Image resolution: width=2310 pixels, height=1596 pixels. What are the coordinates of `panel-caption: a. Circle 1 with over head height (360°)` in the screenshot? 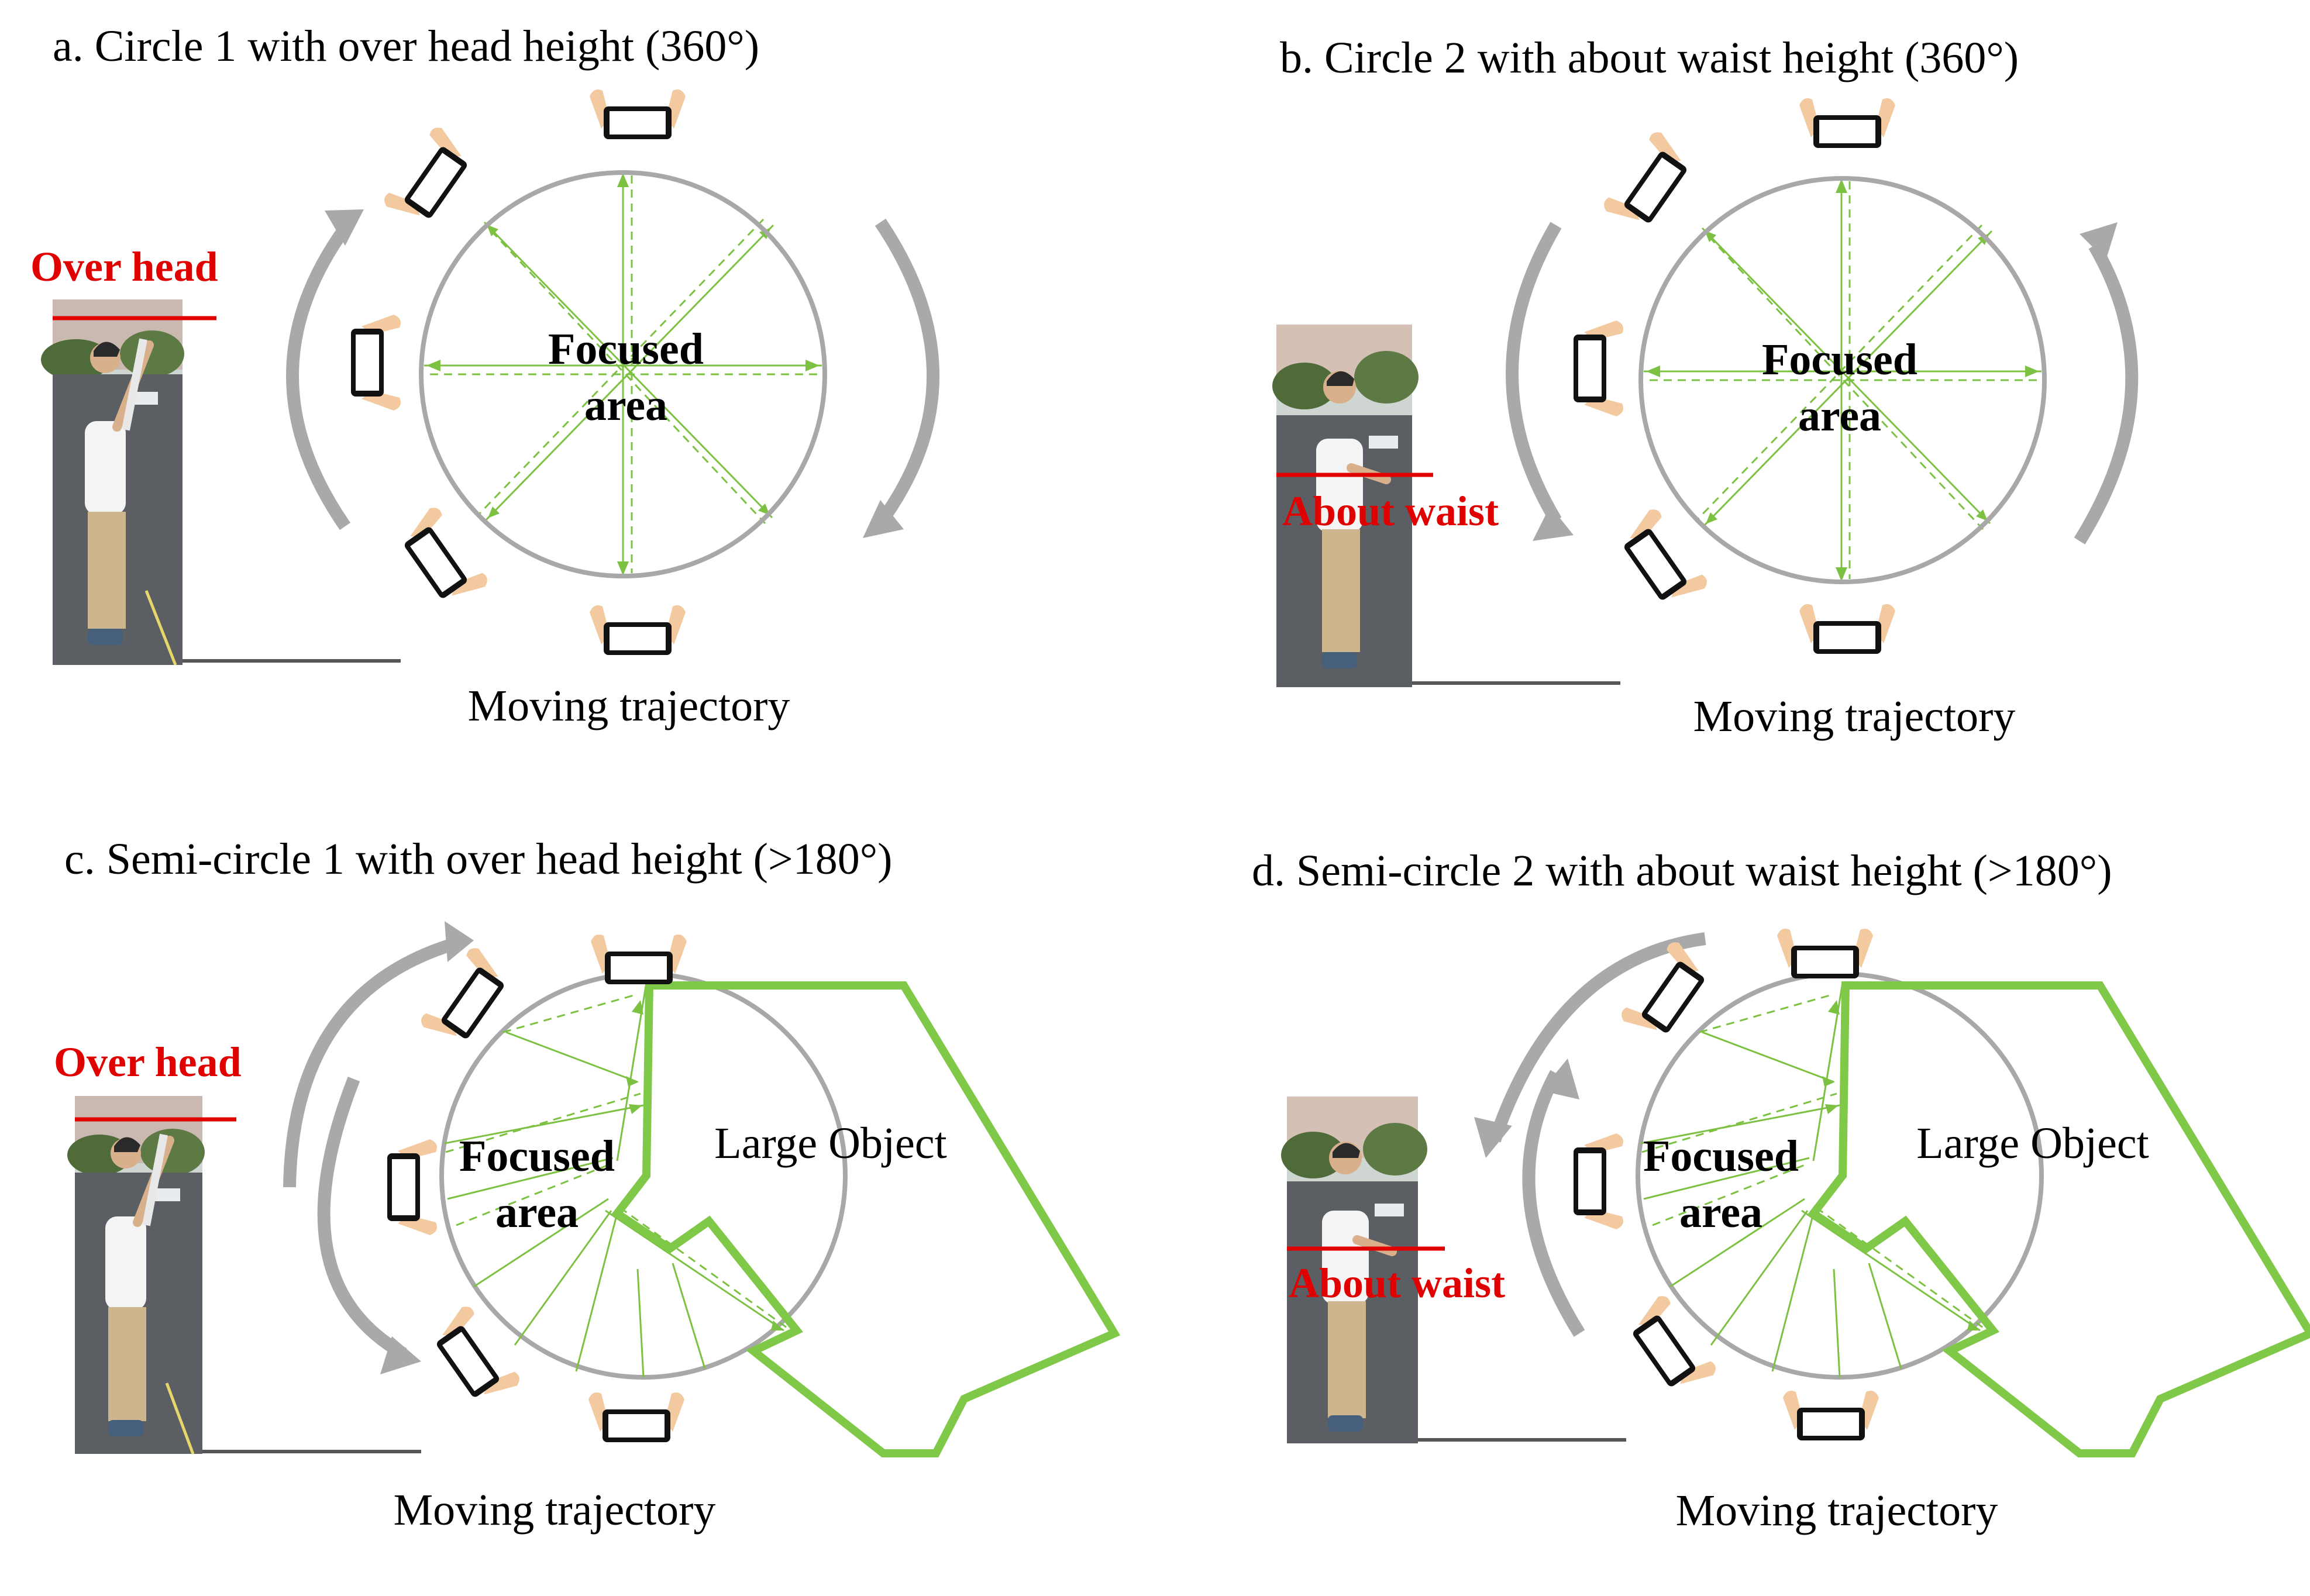 It's located at (406, 46).